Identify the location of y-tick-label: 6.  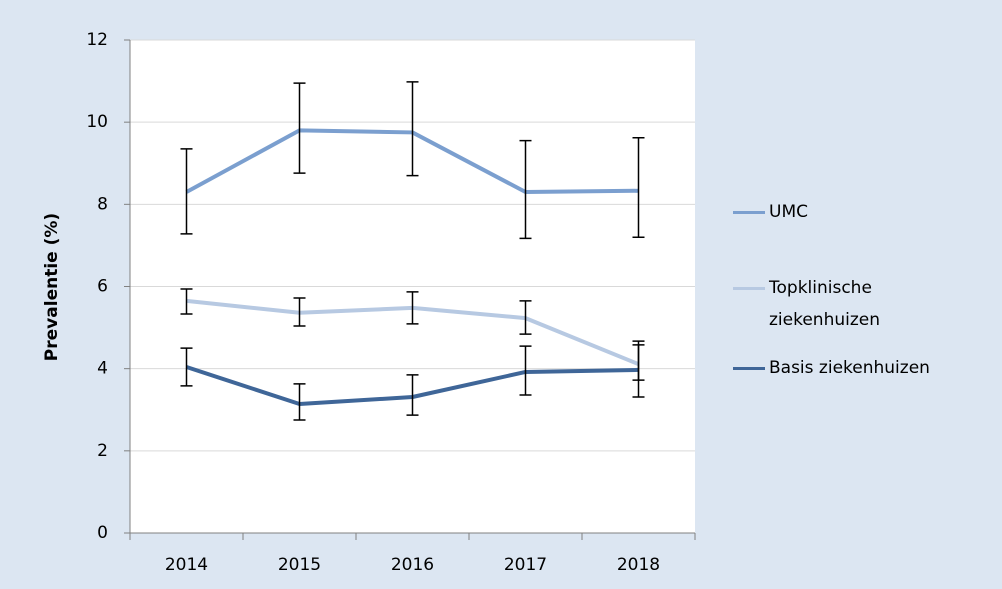
(102, 287).